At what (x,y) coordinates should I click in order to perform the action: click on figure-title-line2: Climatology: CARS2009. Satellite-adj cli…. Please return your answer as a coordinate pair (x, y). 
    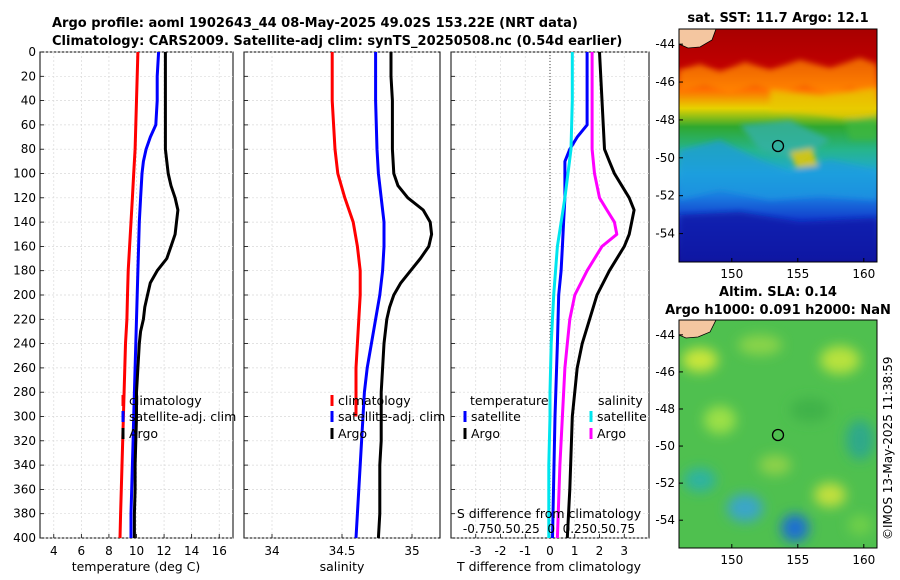
    Looking at the image, I should click on (337, 41).